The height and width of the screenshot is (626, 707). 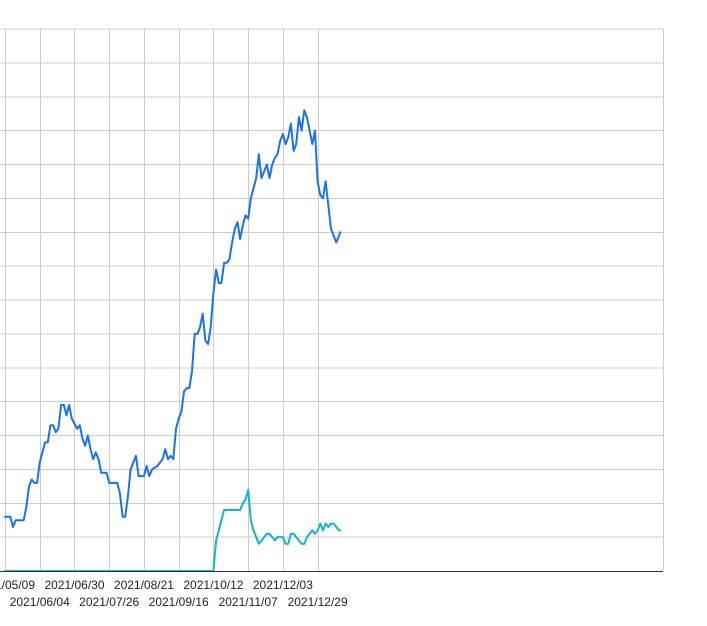 What do you see at coordinates (248, 602) in the screenshot?
I see `x-tick-label: 2021/11/07` at bounding box center [248, 602].